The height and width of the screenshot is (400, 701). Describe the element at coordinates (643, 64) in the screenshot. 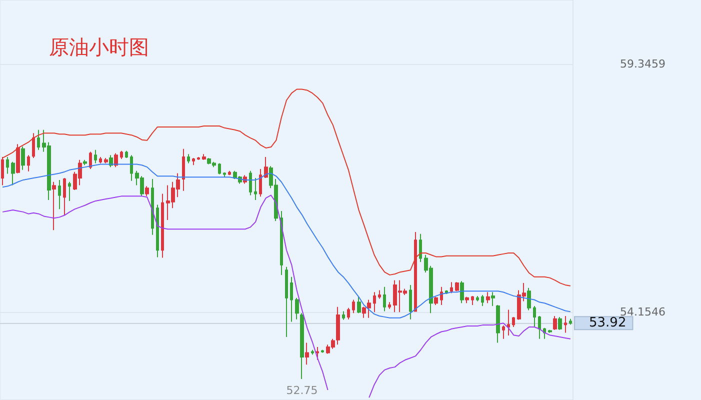

I see `y-tick-label: 59.3459` at that location.